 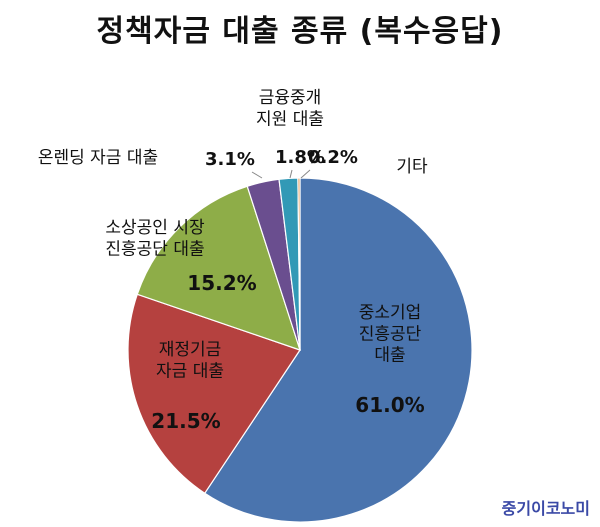 What do you see at coordinates (300, 31) in the screenshot?
I see `chart-title: 정책자금 대출 종류 (복수응답)` at bounding box center [300, 31].